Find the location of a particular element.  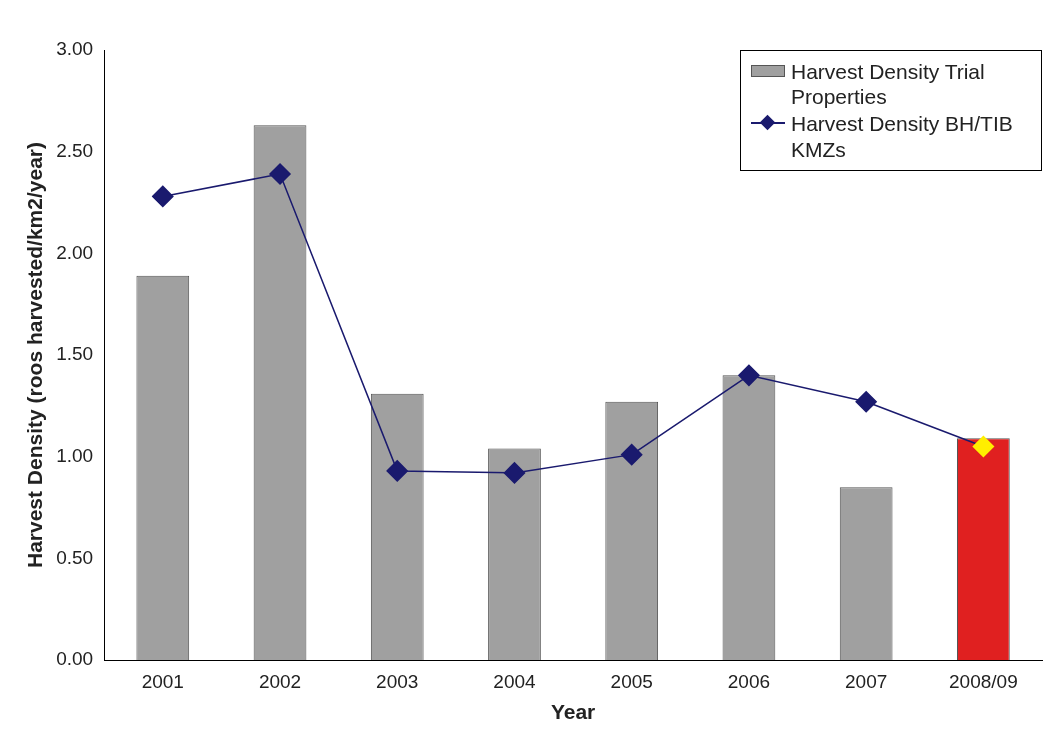

x-tick-label: 2005 is located at coordinates (631, 681).